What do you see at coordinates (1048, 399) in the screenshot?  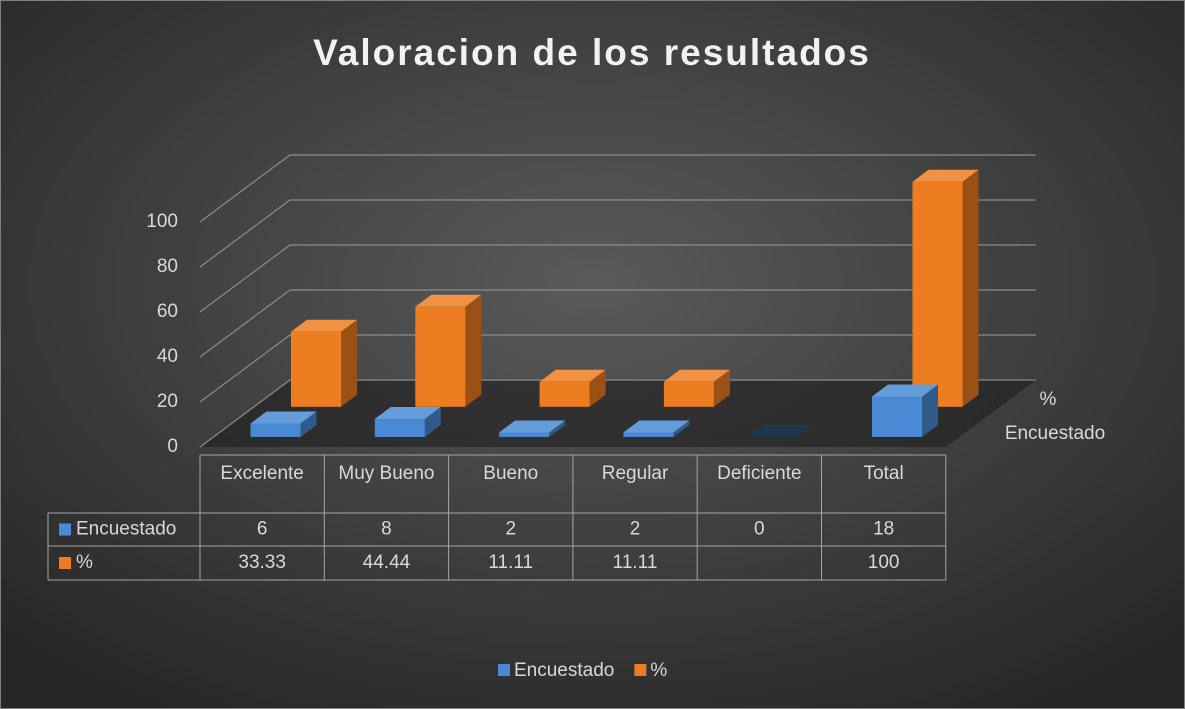 I see `depth-label: %` at bounding box center [1048, 399].